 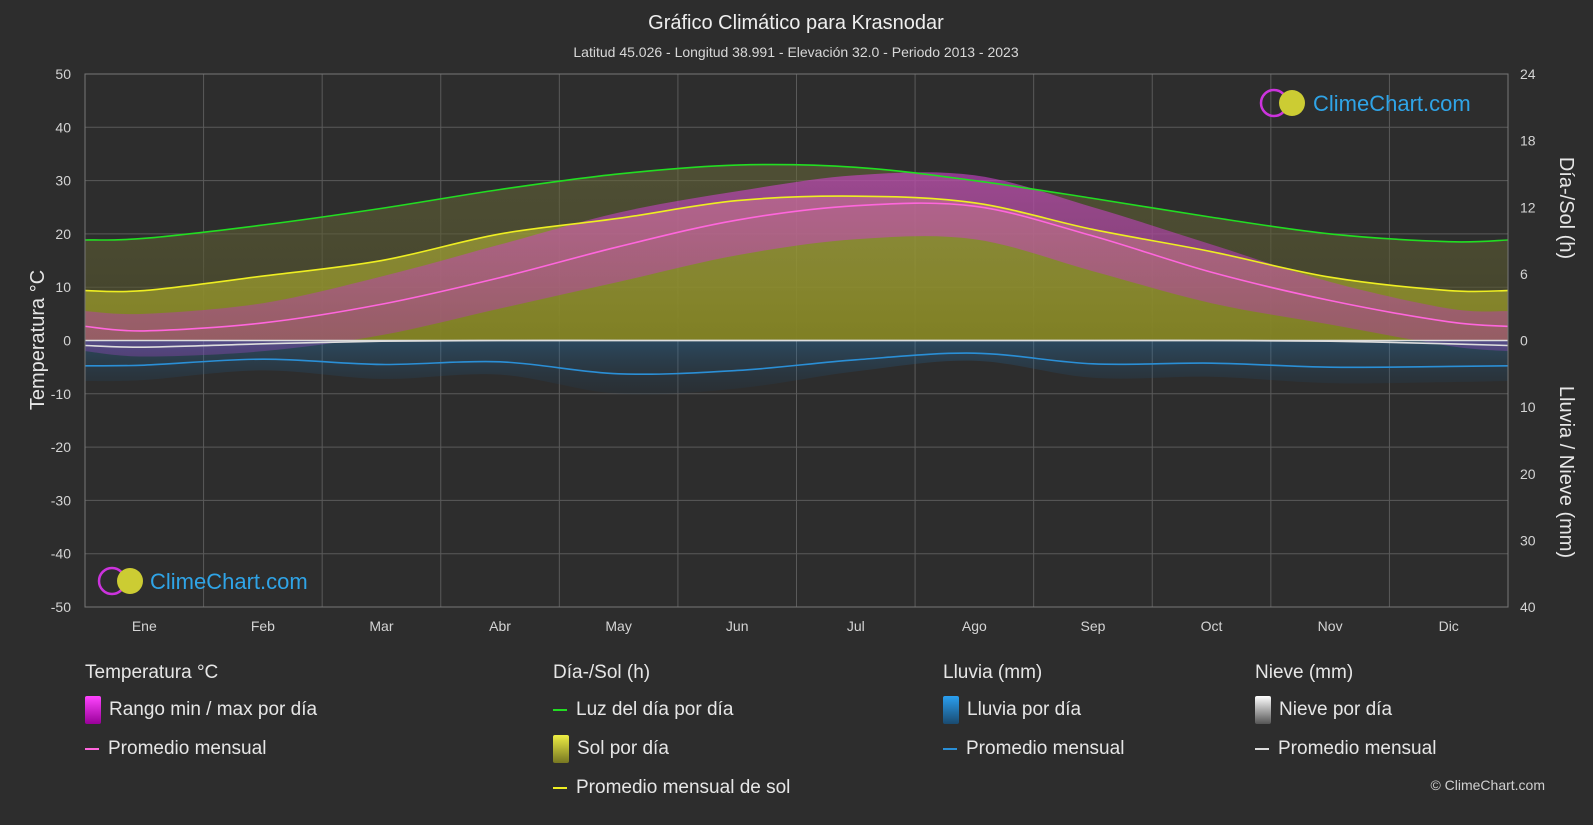 I want to click on y-right-top-tick-label: 12, so click(x=1528, y=207).